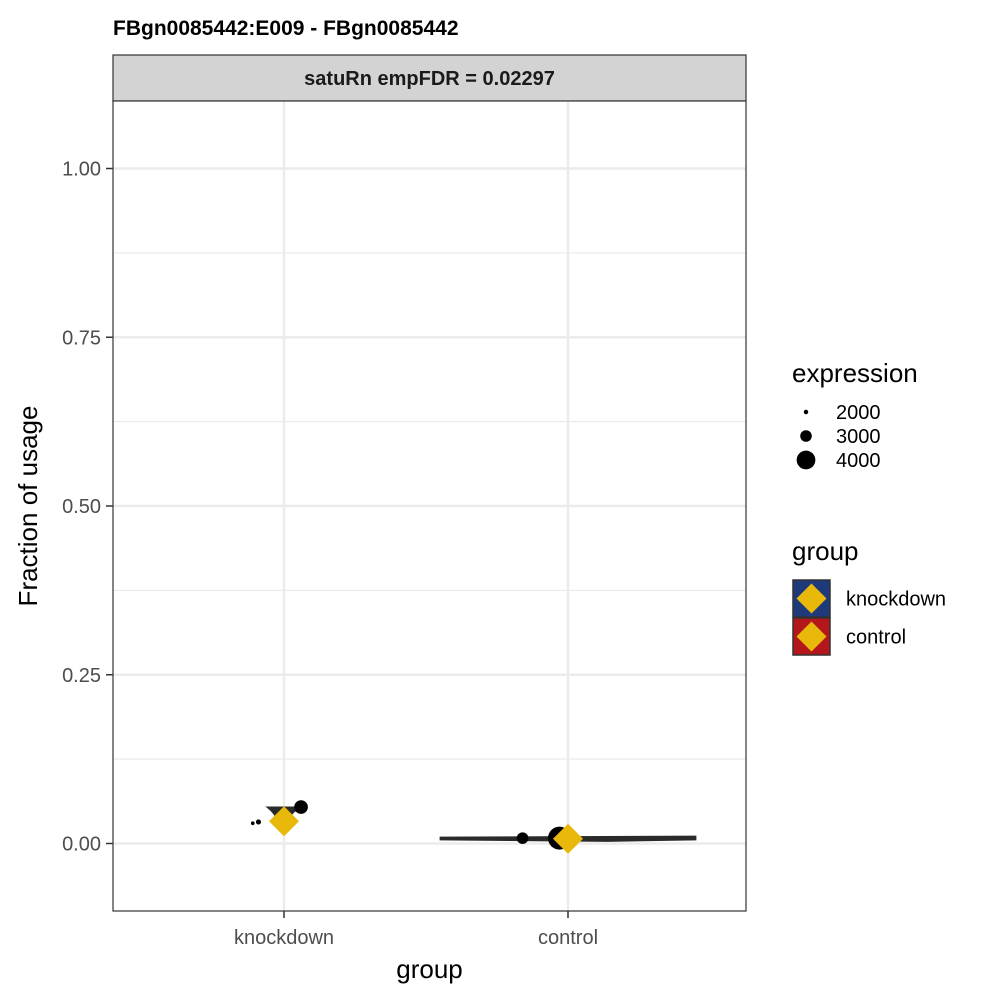 Image resolution: width=1000 pixels, height=1000 pixels. I want to click on mean-diamond-control, so click(568, 838).